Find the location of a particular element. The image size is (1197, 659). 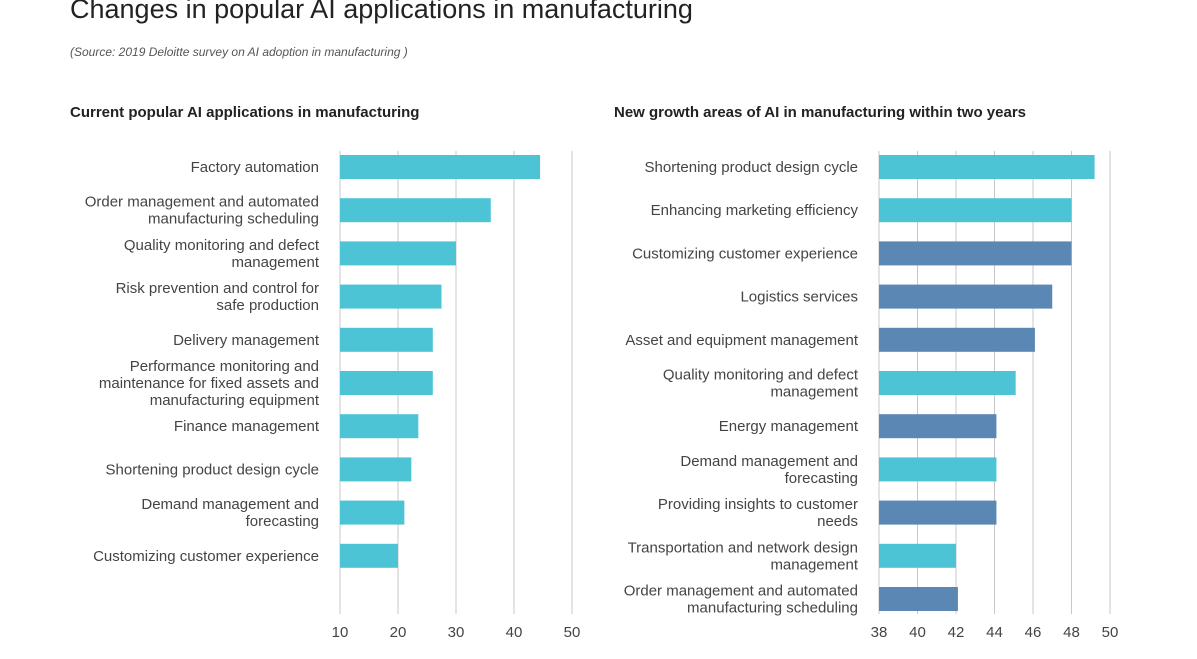

right-category-label: Shortening product design cycle is located at coordinates (751, 167).